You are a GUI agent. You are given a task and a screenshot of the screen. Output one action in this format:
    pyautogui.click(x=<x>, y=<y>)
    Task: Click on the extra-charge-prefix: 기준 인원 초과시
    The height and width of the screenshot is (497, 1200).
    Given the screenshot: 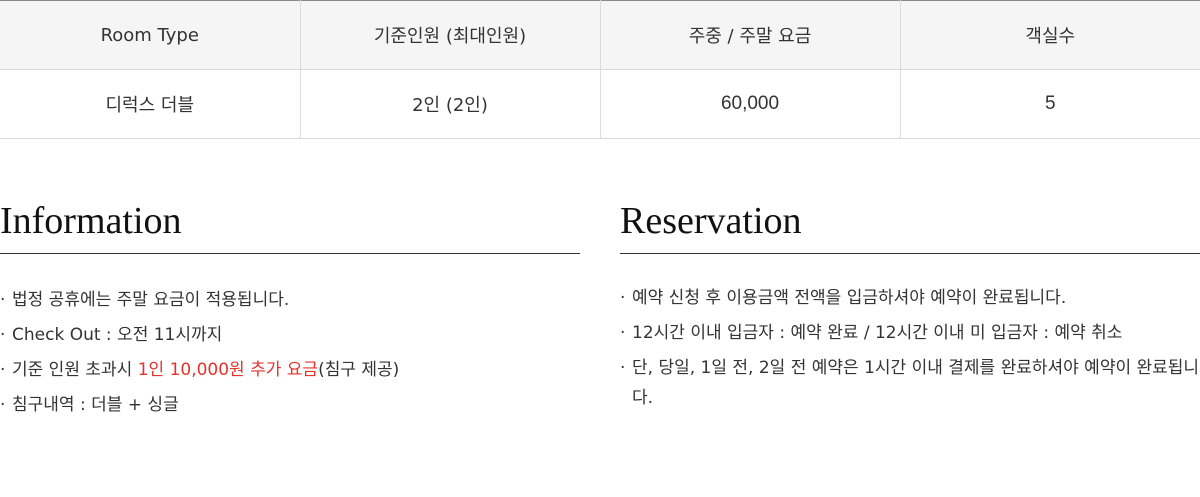 What is the action you would take?
    pyautogui.click(x=75, y=370)
    